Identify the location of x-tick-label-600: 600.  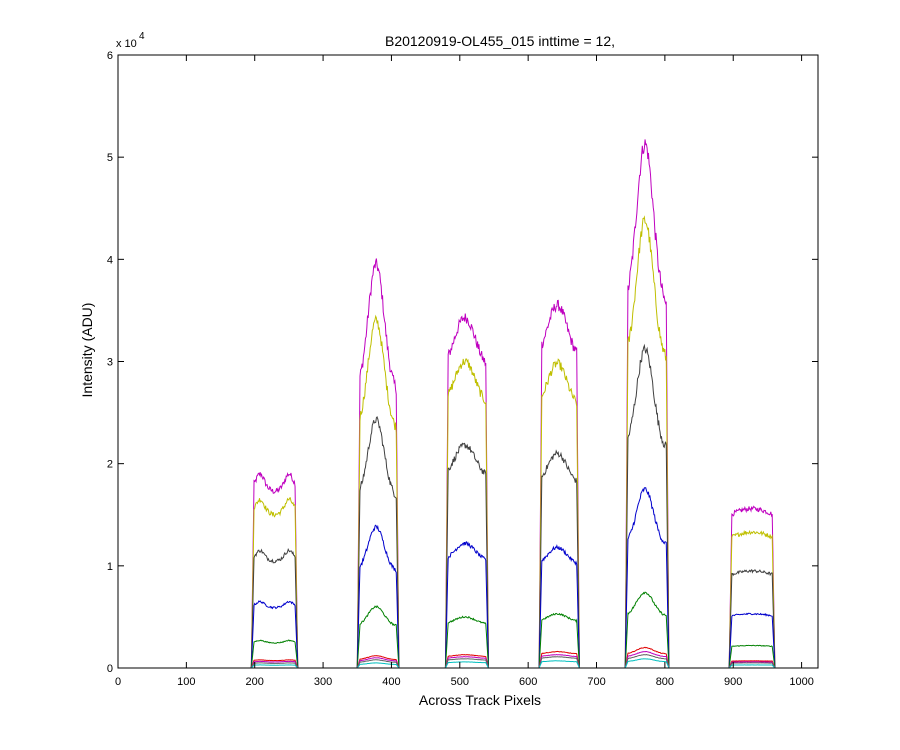
(528, 682).